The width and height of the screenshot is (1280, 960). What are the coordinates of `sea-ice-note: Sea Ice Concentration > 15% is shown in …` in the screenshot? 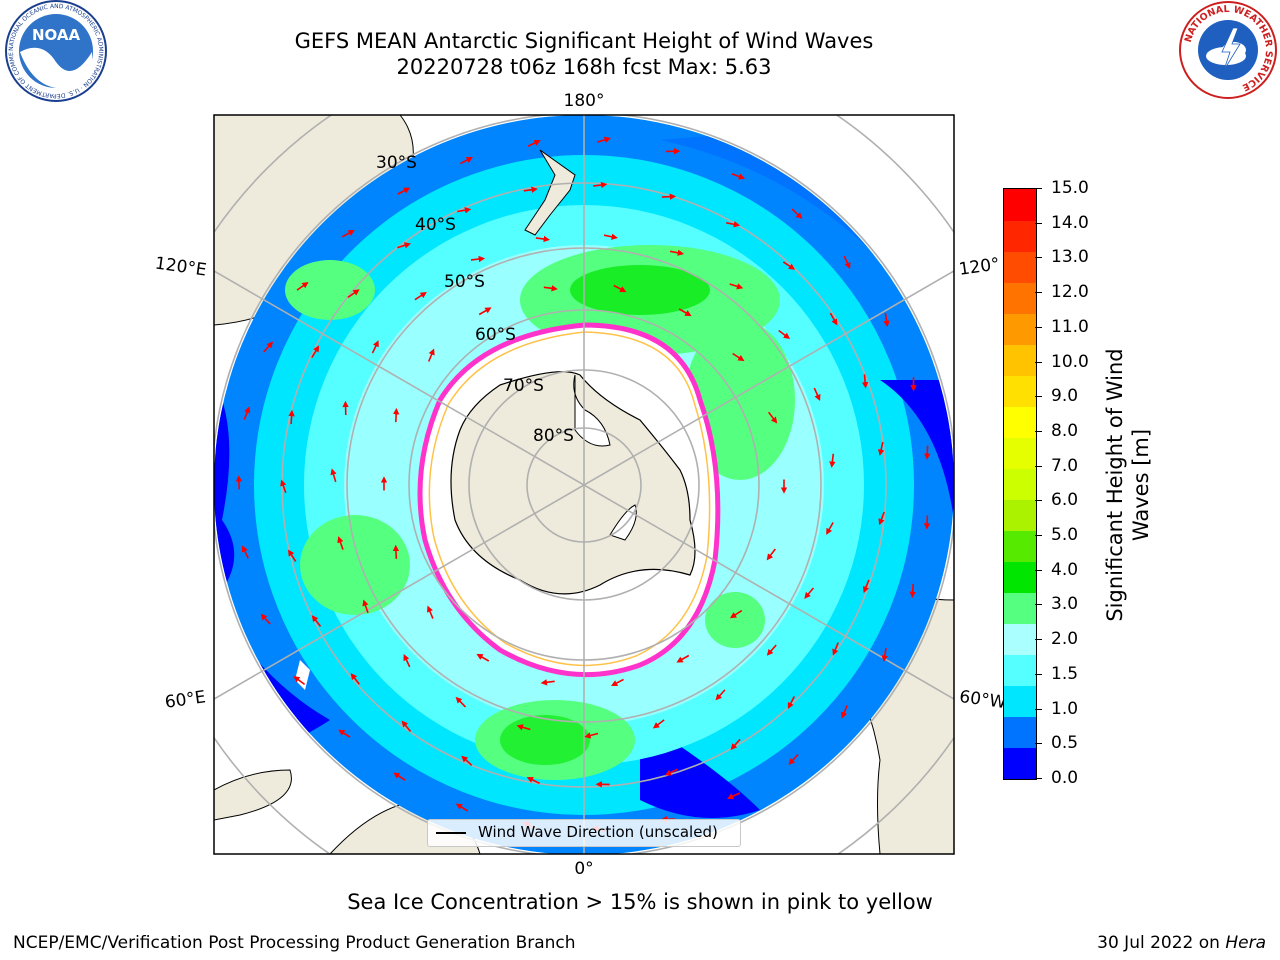 It's located at (640, 902).